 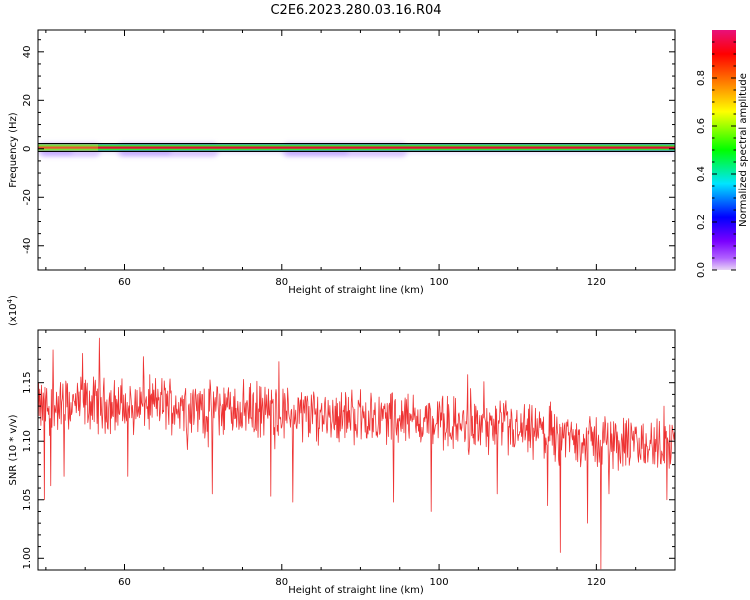 I want to click on bottom-x-tick-label: 120, so click(x=596, y=582).